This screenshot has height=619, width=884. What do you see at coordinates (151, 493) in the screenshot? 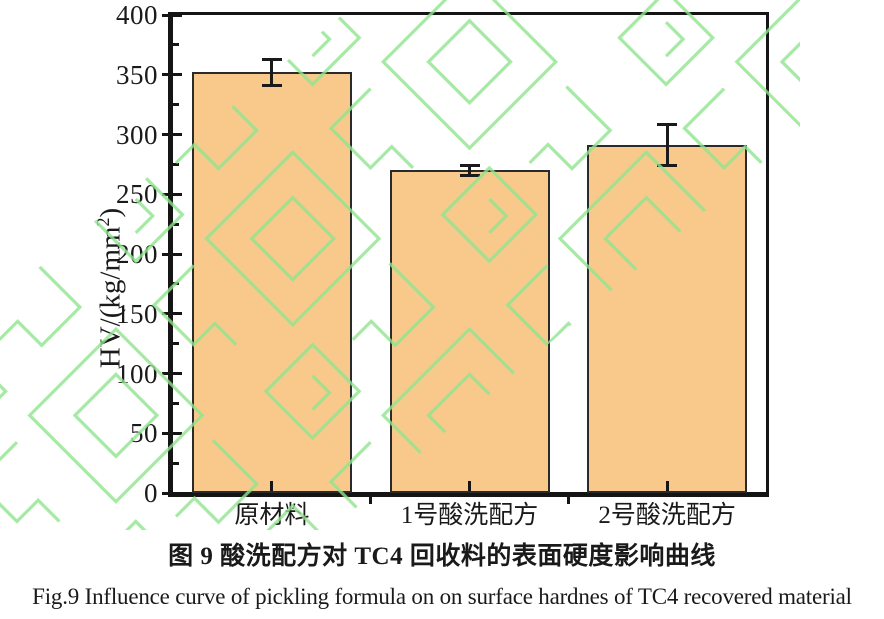
I see `y-tick-label: 0` at bounding box center [151, 493].